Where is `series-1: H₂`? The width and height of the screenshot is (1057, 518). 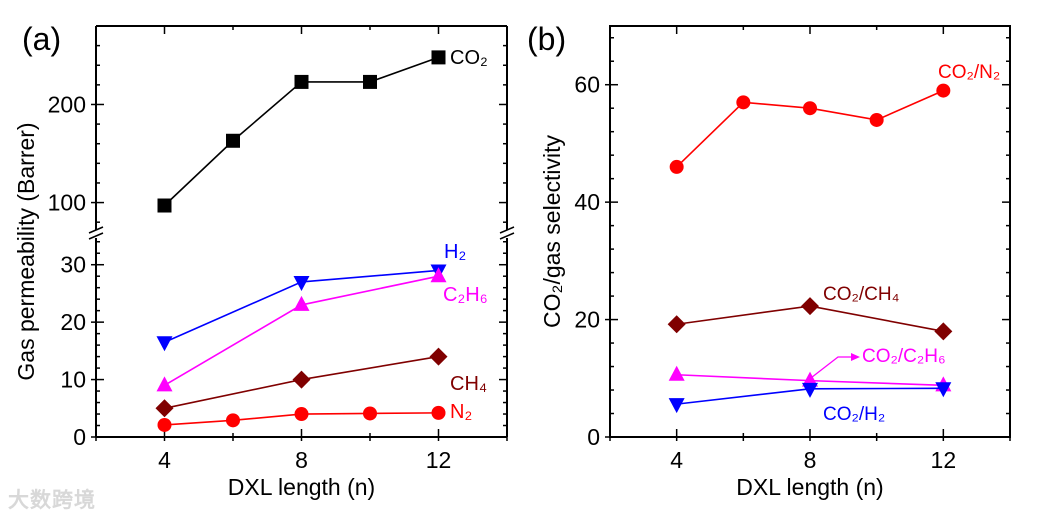
series-1: H₂ is located at coordinates (311, 296).